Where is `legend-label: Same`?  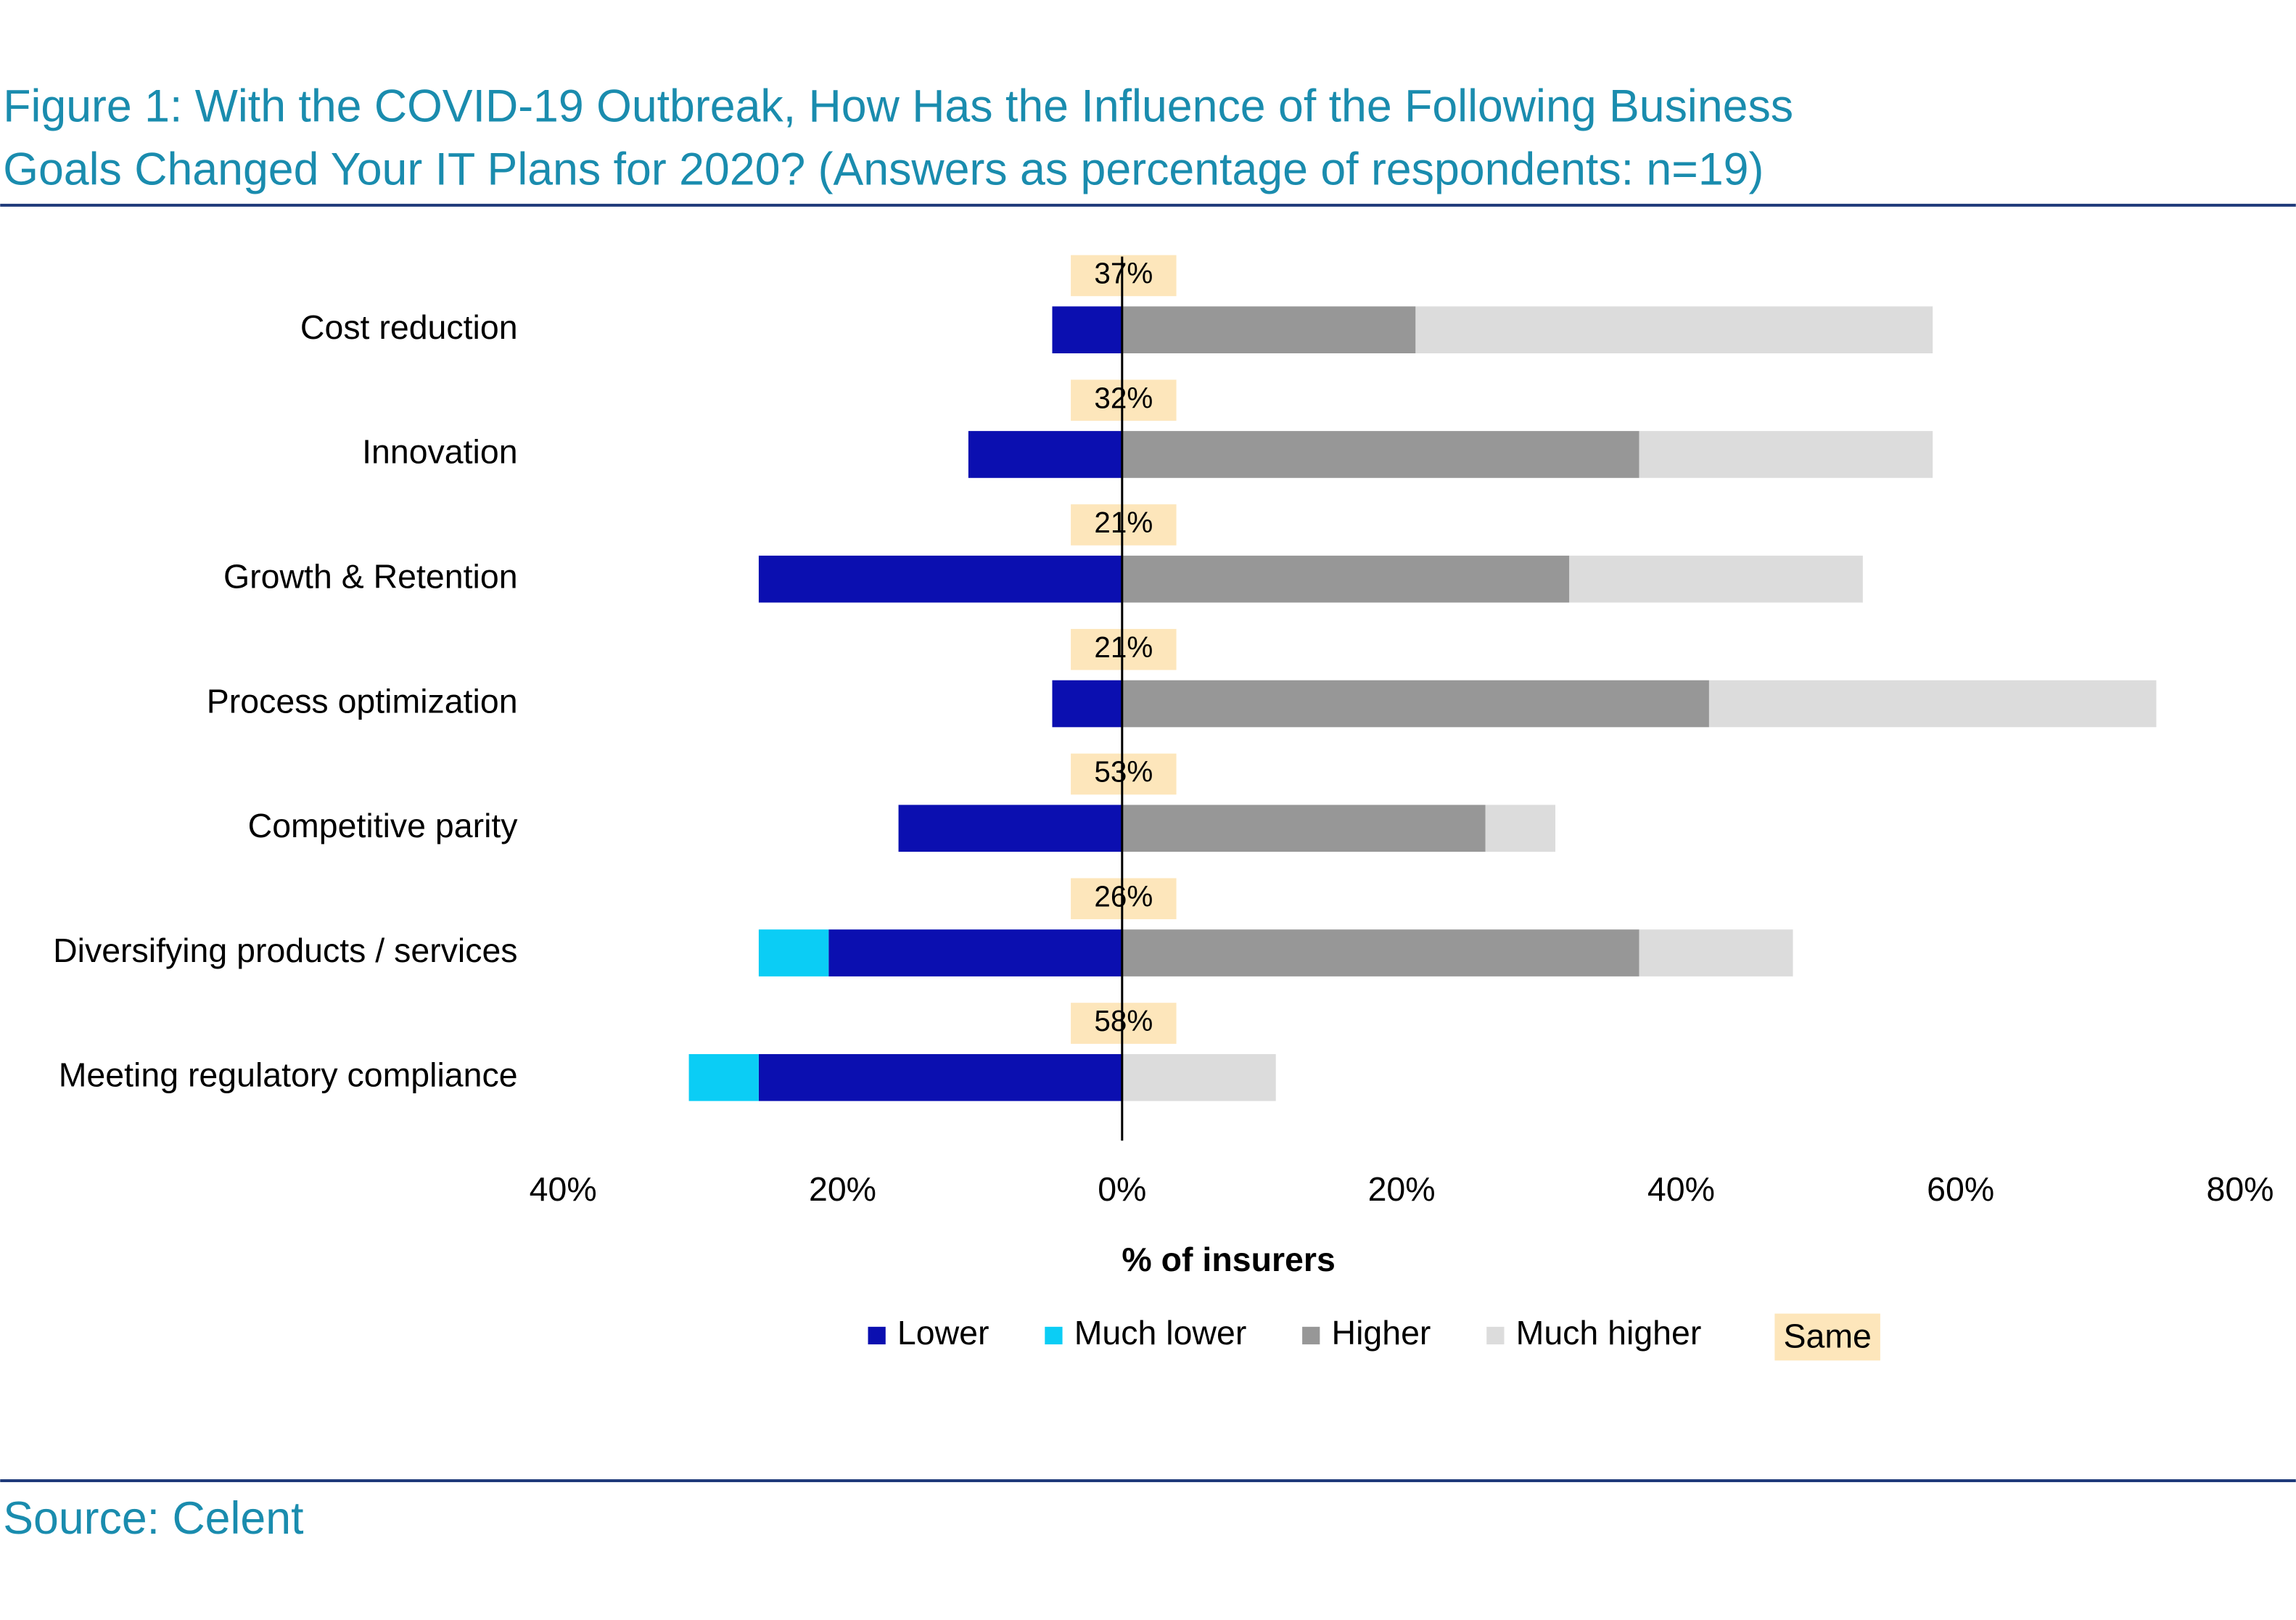
legend-label: Same is located at coordinates (1828, 1335).